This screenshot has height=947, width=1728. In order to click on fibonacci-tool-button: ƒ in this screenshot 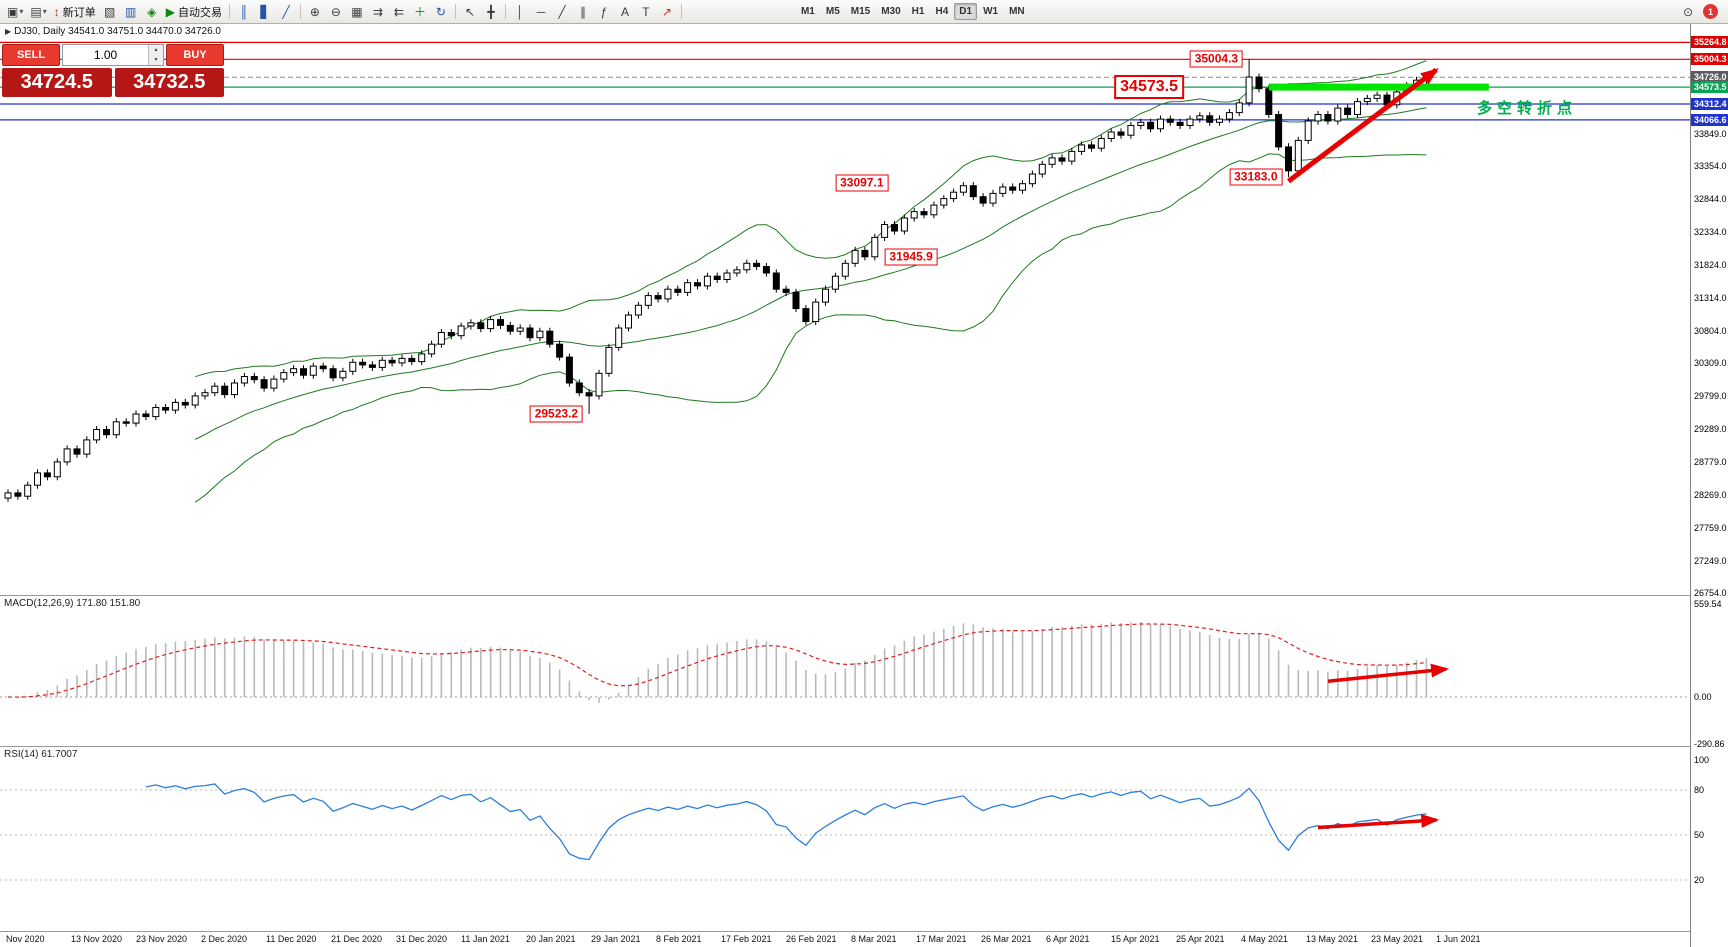, I will do `click(604, 12)`.